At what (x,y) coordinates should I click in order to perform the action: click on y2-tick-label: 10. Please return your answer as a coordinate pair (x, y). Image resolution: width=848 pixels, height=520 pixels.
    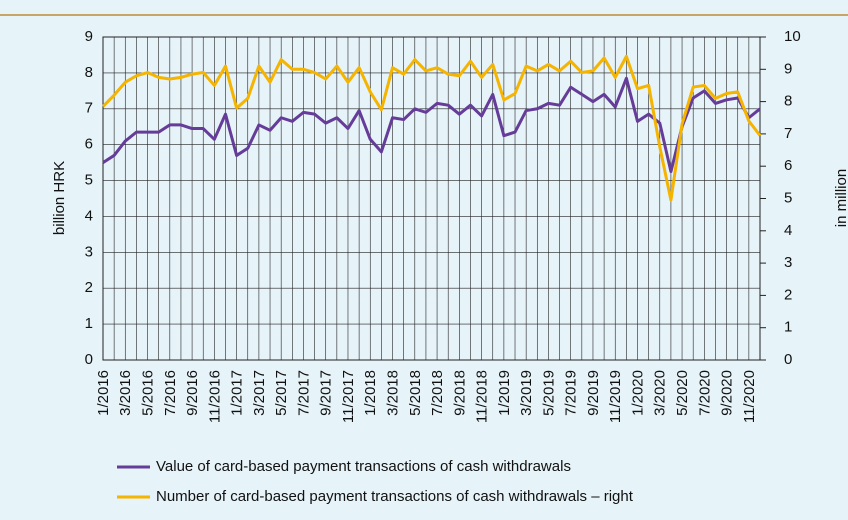
    Looking at the image, I should click on (792, 36).